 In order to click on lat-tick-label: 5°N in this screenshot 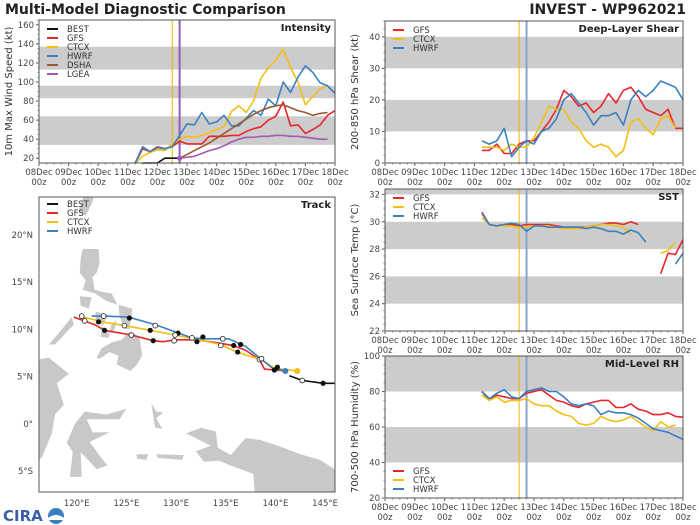, I will do `click(25, 378)`.